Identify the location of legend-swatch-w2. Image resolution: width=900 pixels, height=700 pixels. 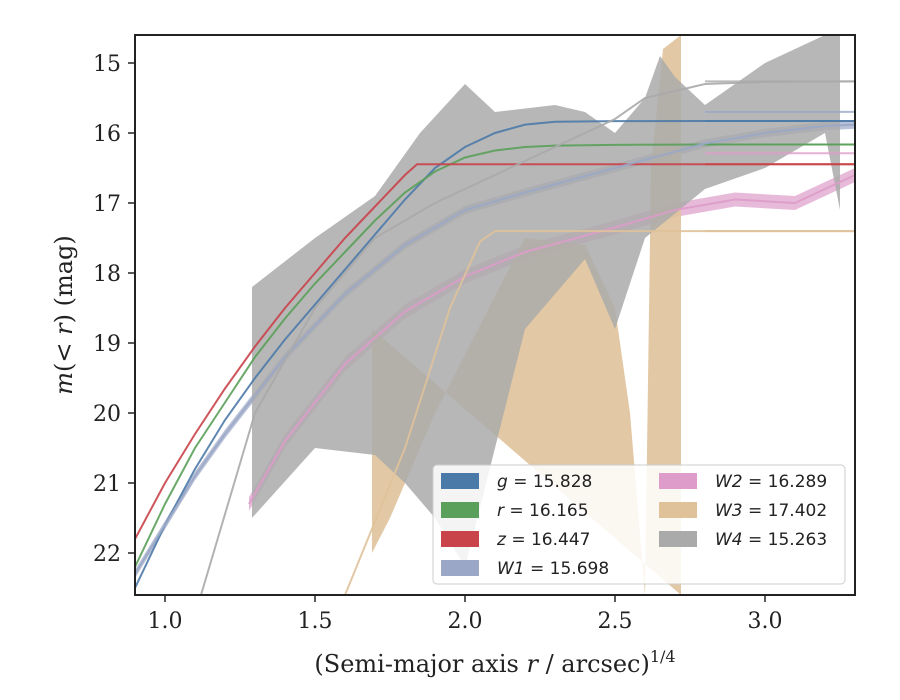
(678, 481).